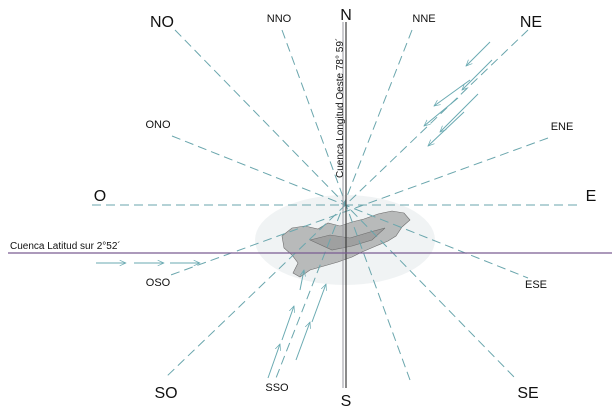 This screenshot has height=408, width=616. I want to click on label-o: O, so click(100, 196).